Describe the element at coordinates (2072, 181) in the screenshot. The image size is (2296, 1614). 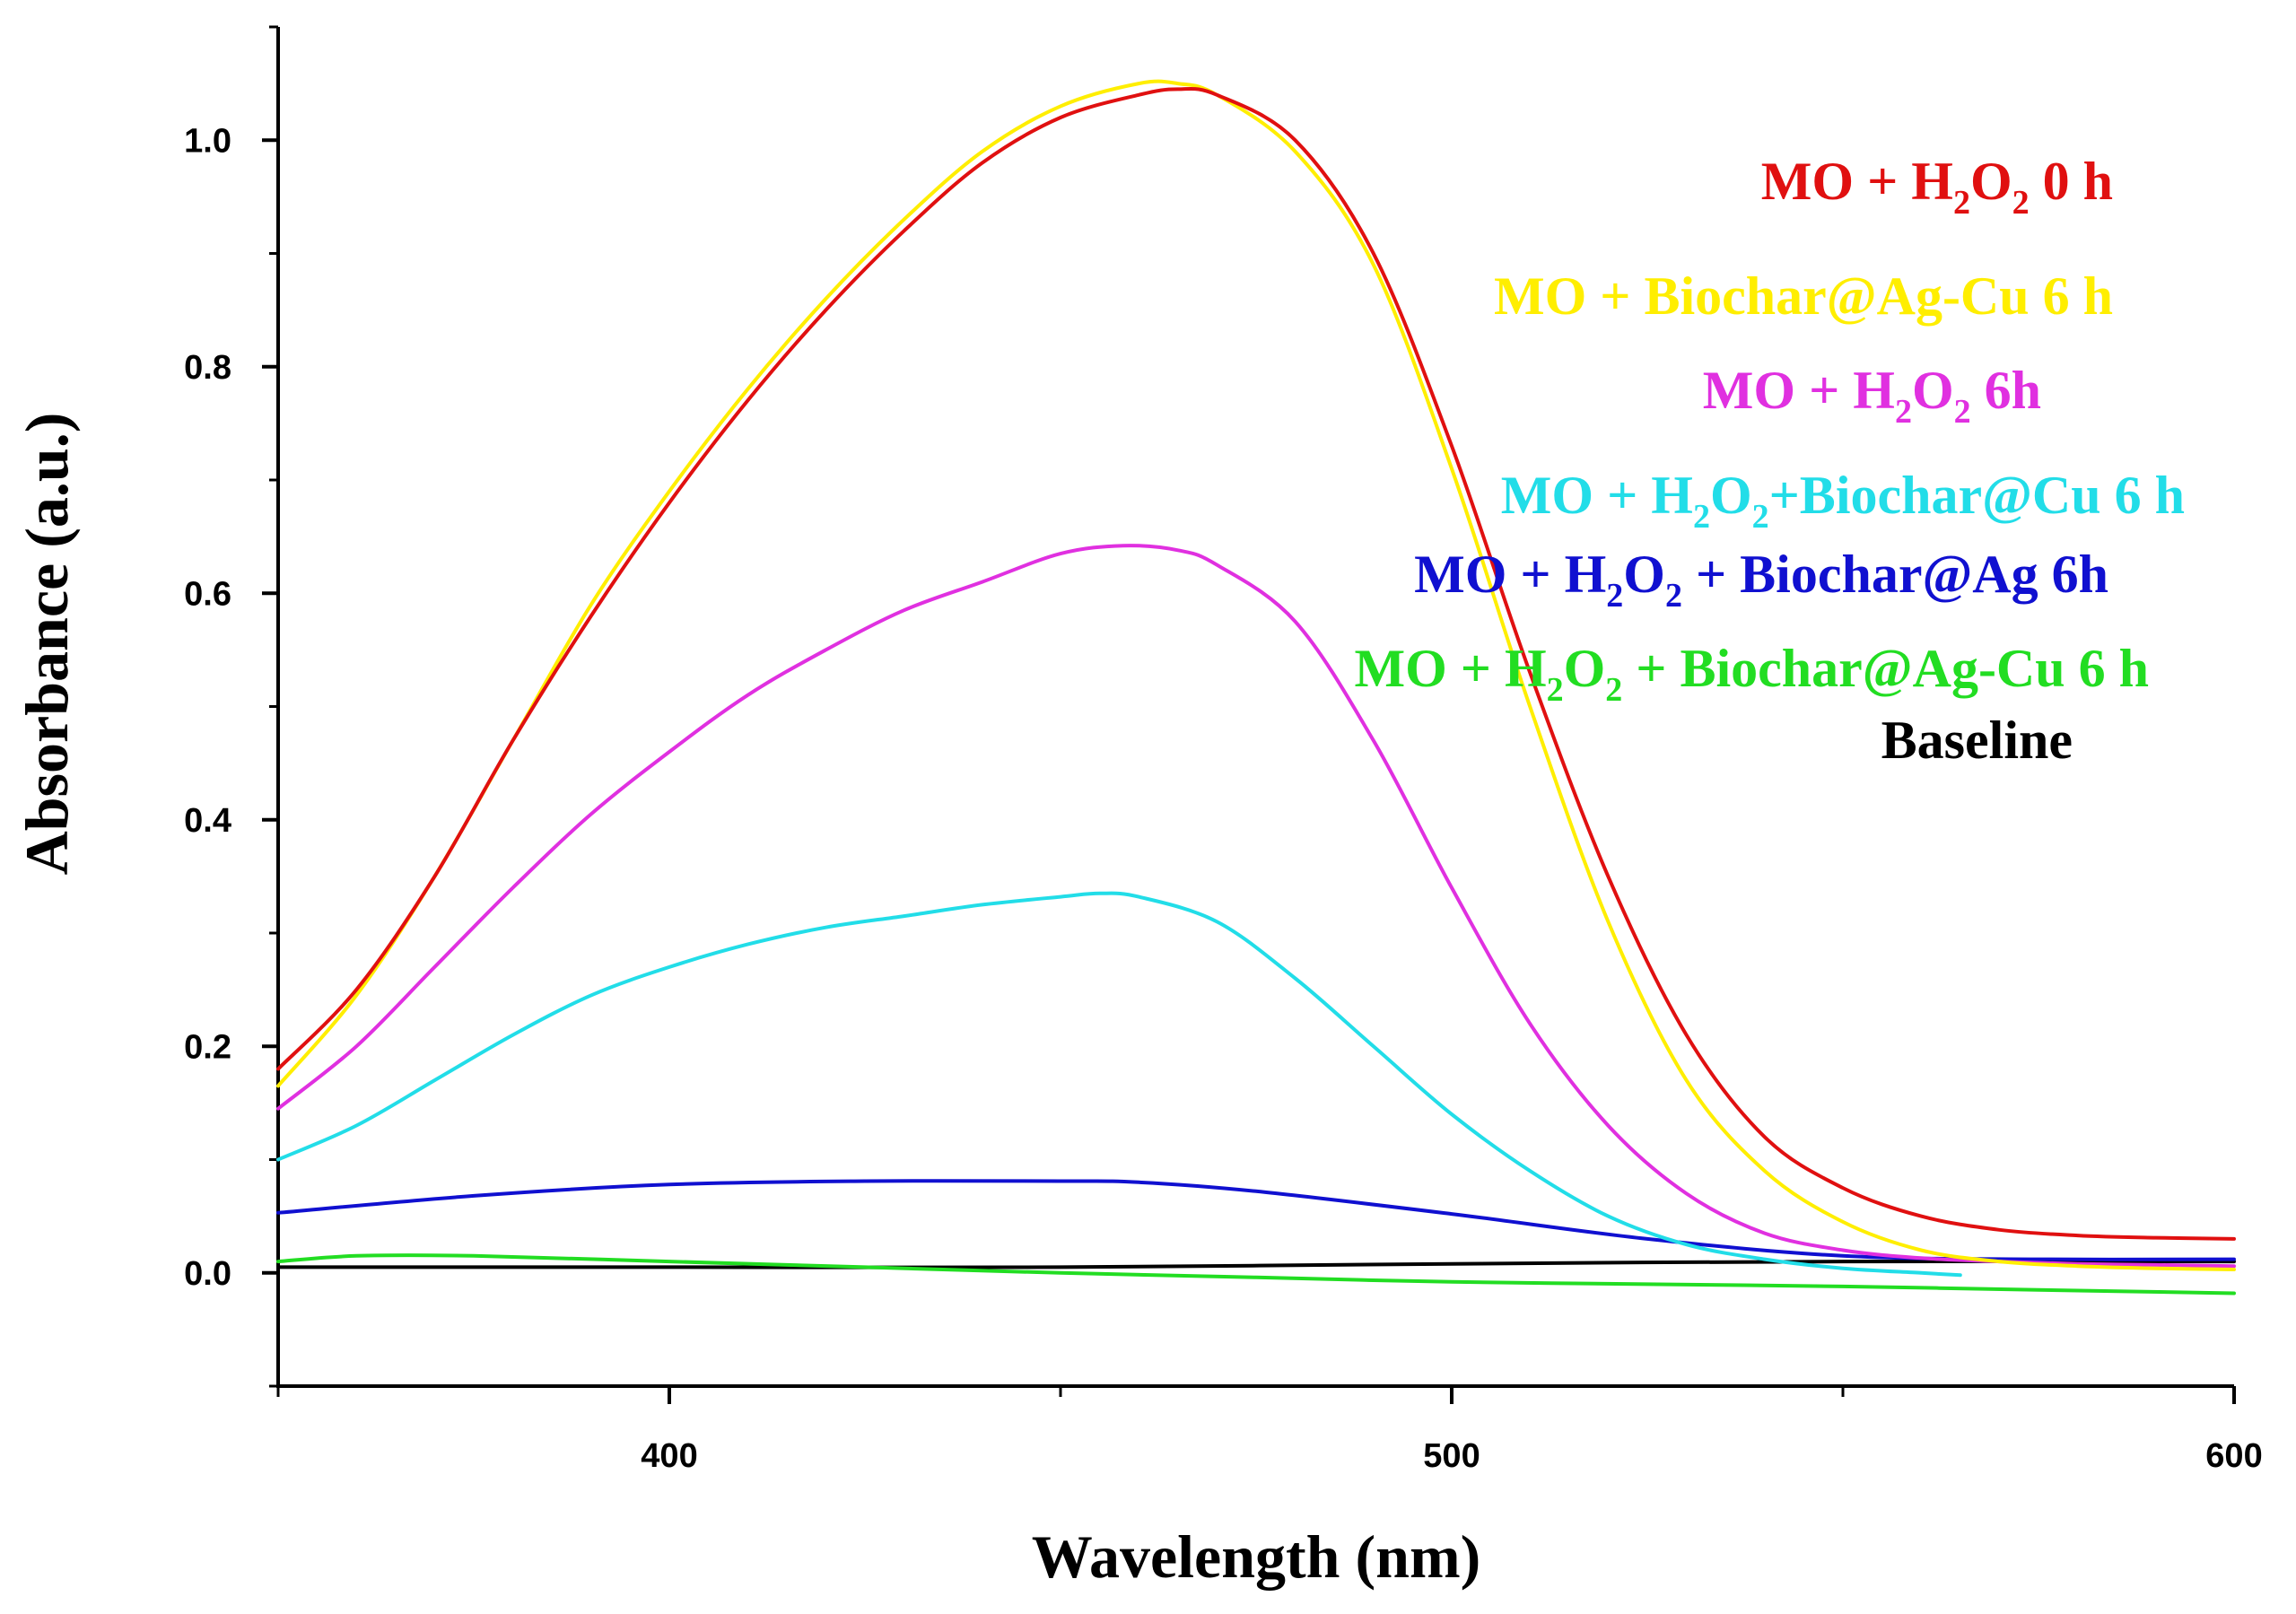
I see `legend-text-part: 0 h` at that location.